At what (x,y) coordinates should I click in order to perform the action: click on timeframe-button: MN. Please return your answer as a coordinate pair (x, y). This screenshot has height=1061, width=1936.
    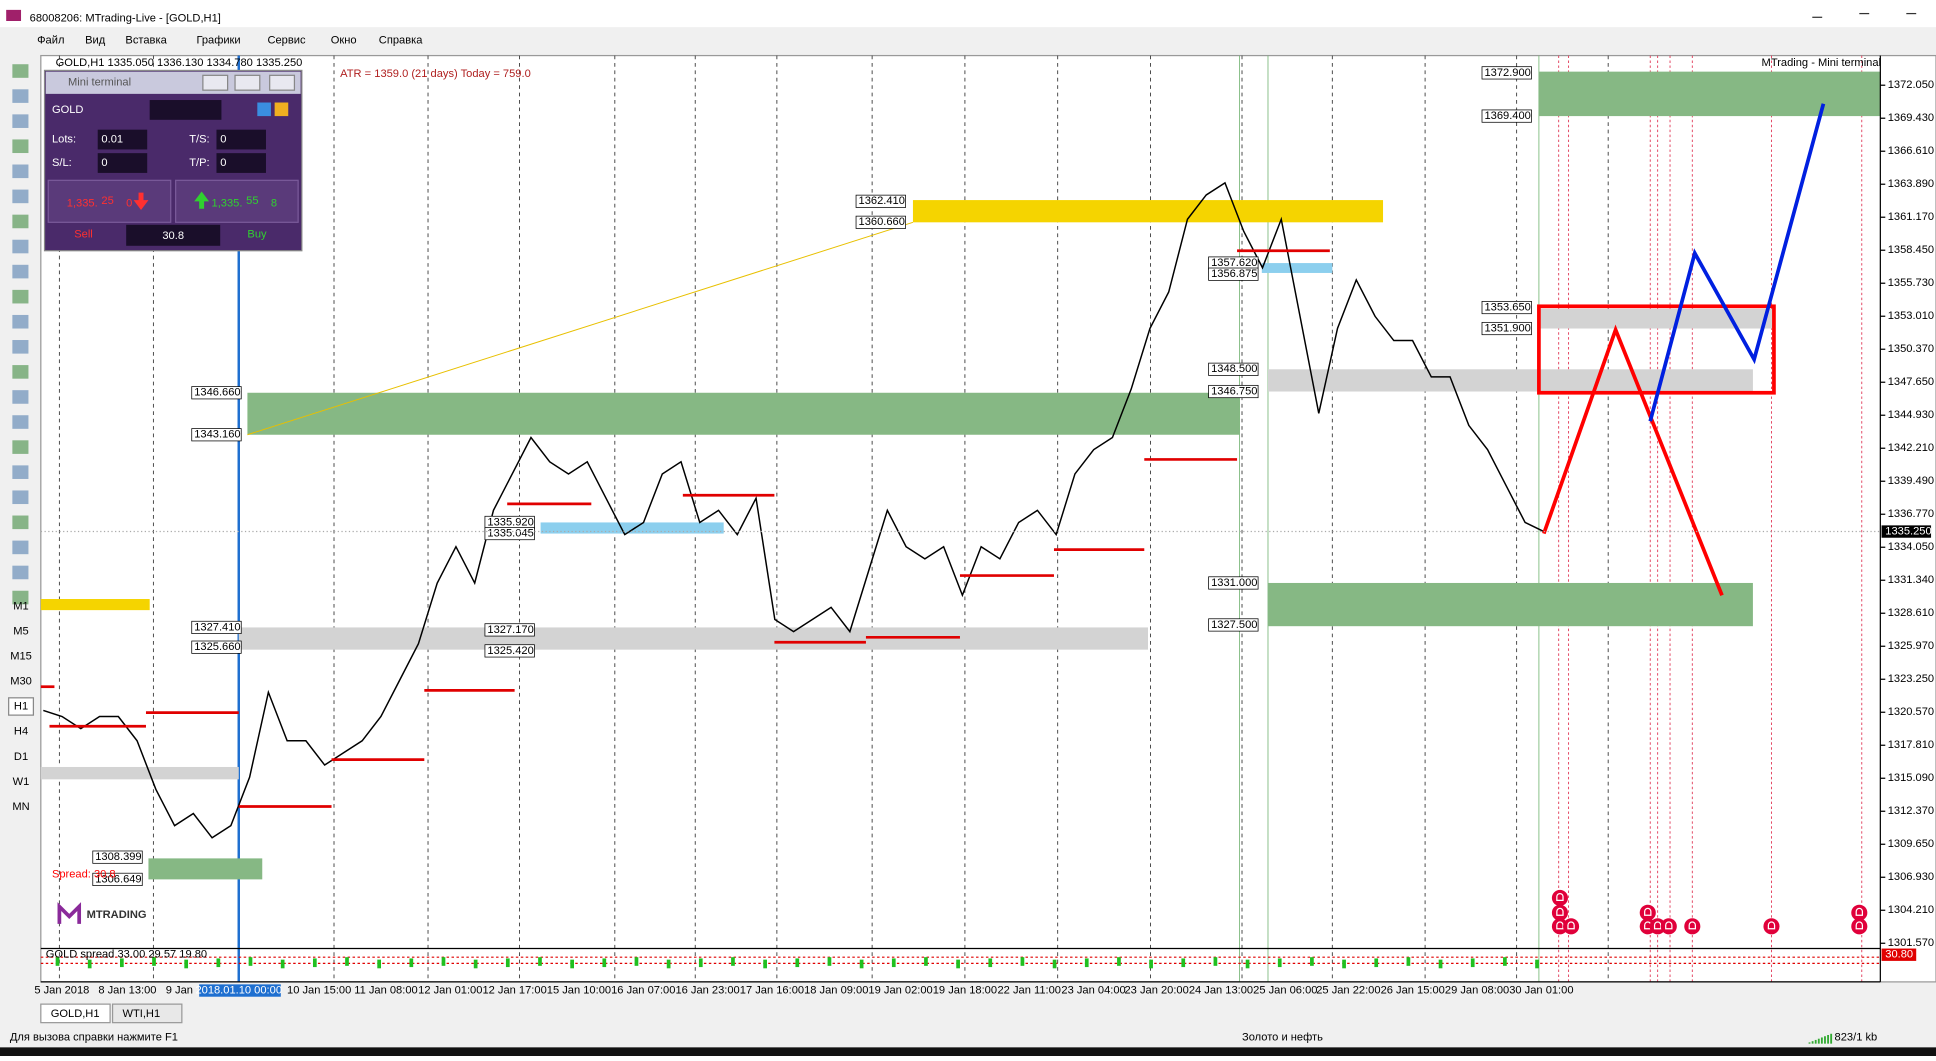
    Looking at the image, I should click on (20, 807).